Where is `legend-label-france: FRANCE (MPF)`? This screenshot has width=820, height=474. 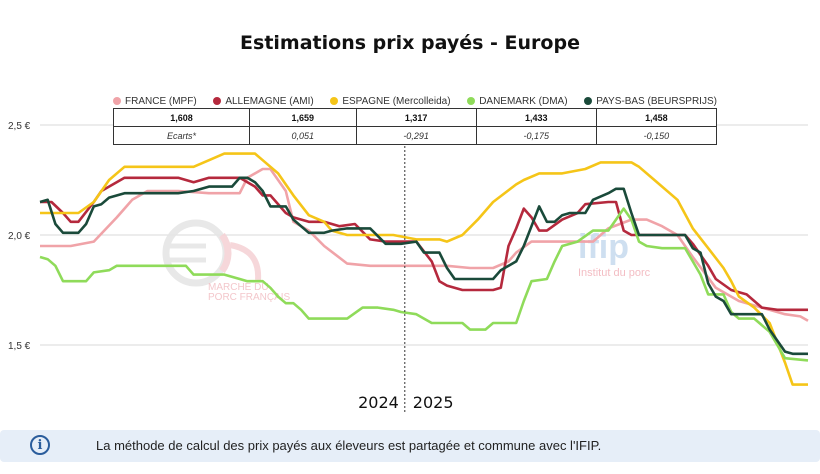 legend-label-france: FRANCE (MPF) is located at coordinates (161, 101).